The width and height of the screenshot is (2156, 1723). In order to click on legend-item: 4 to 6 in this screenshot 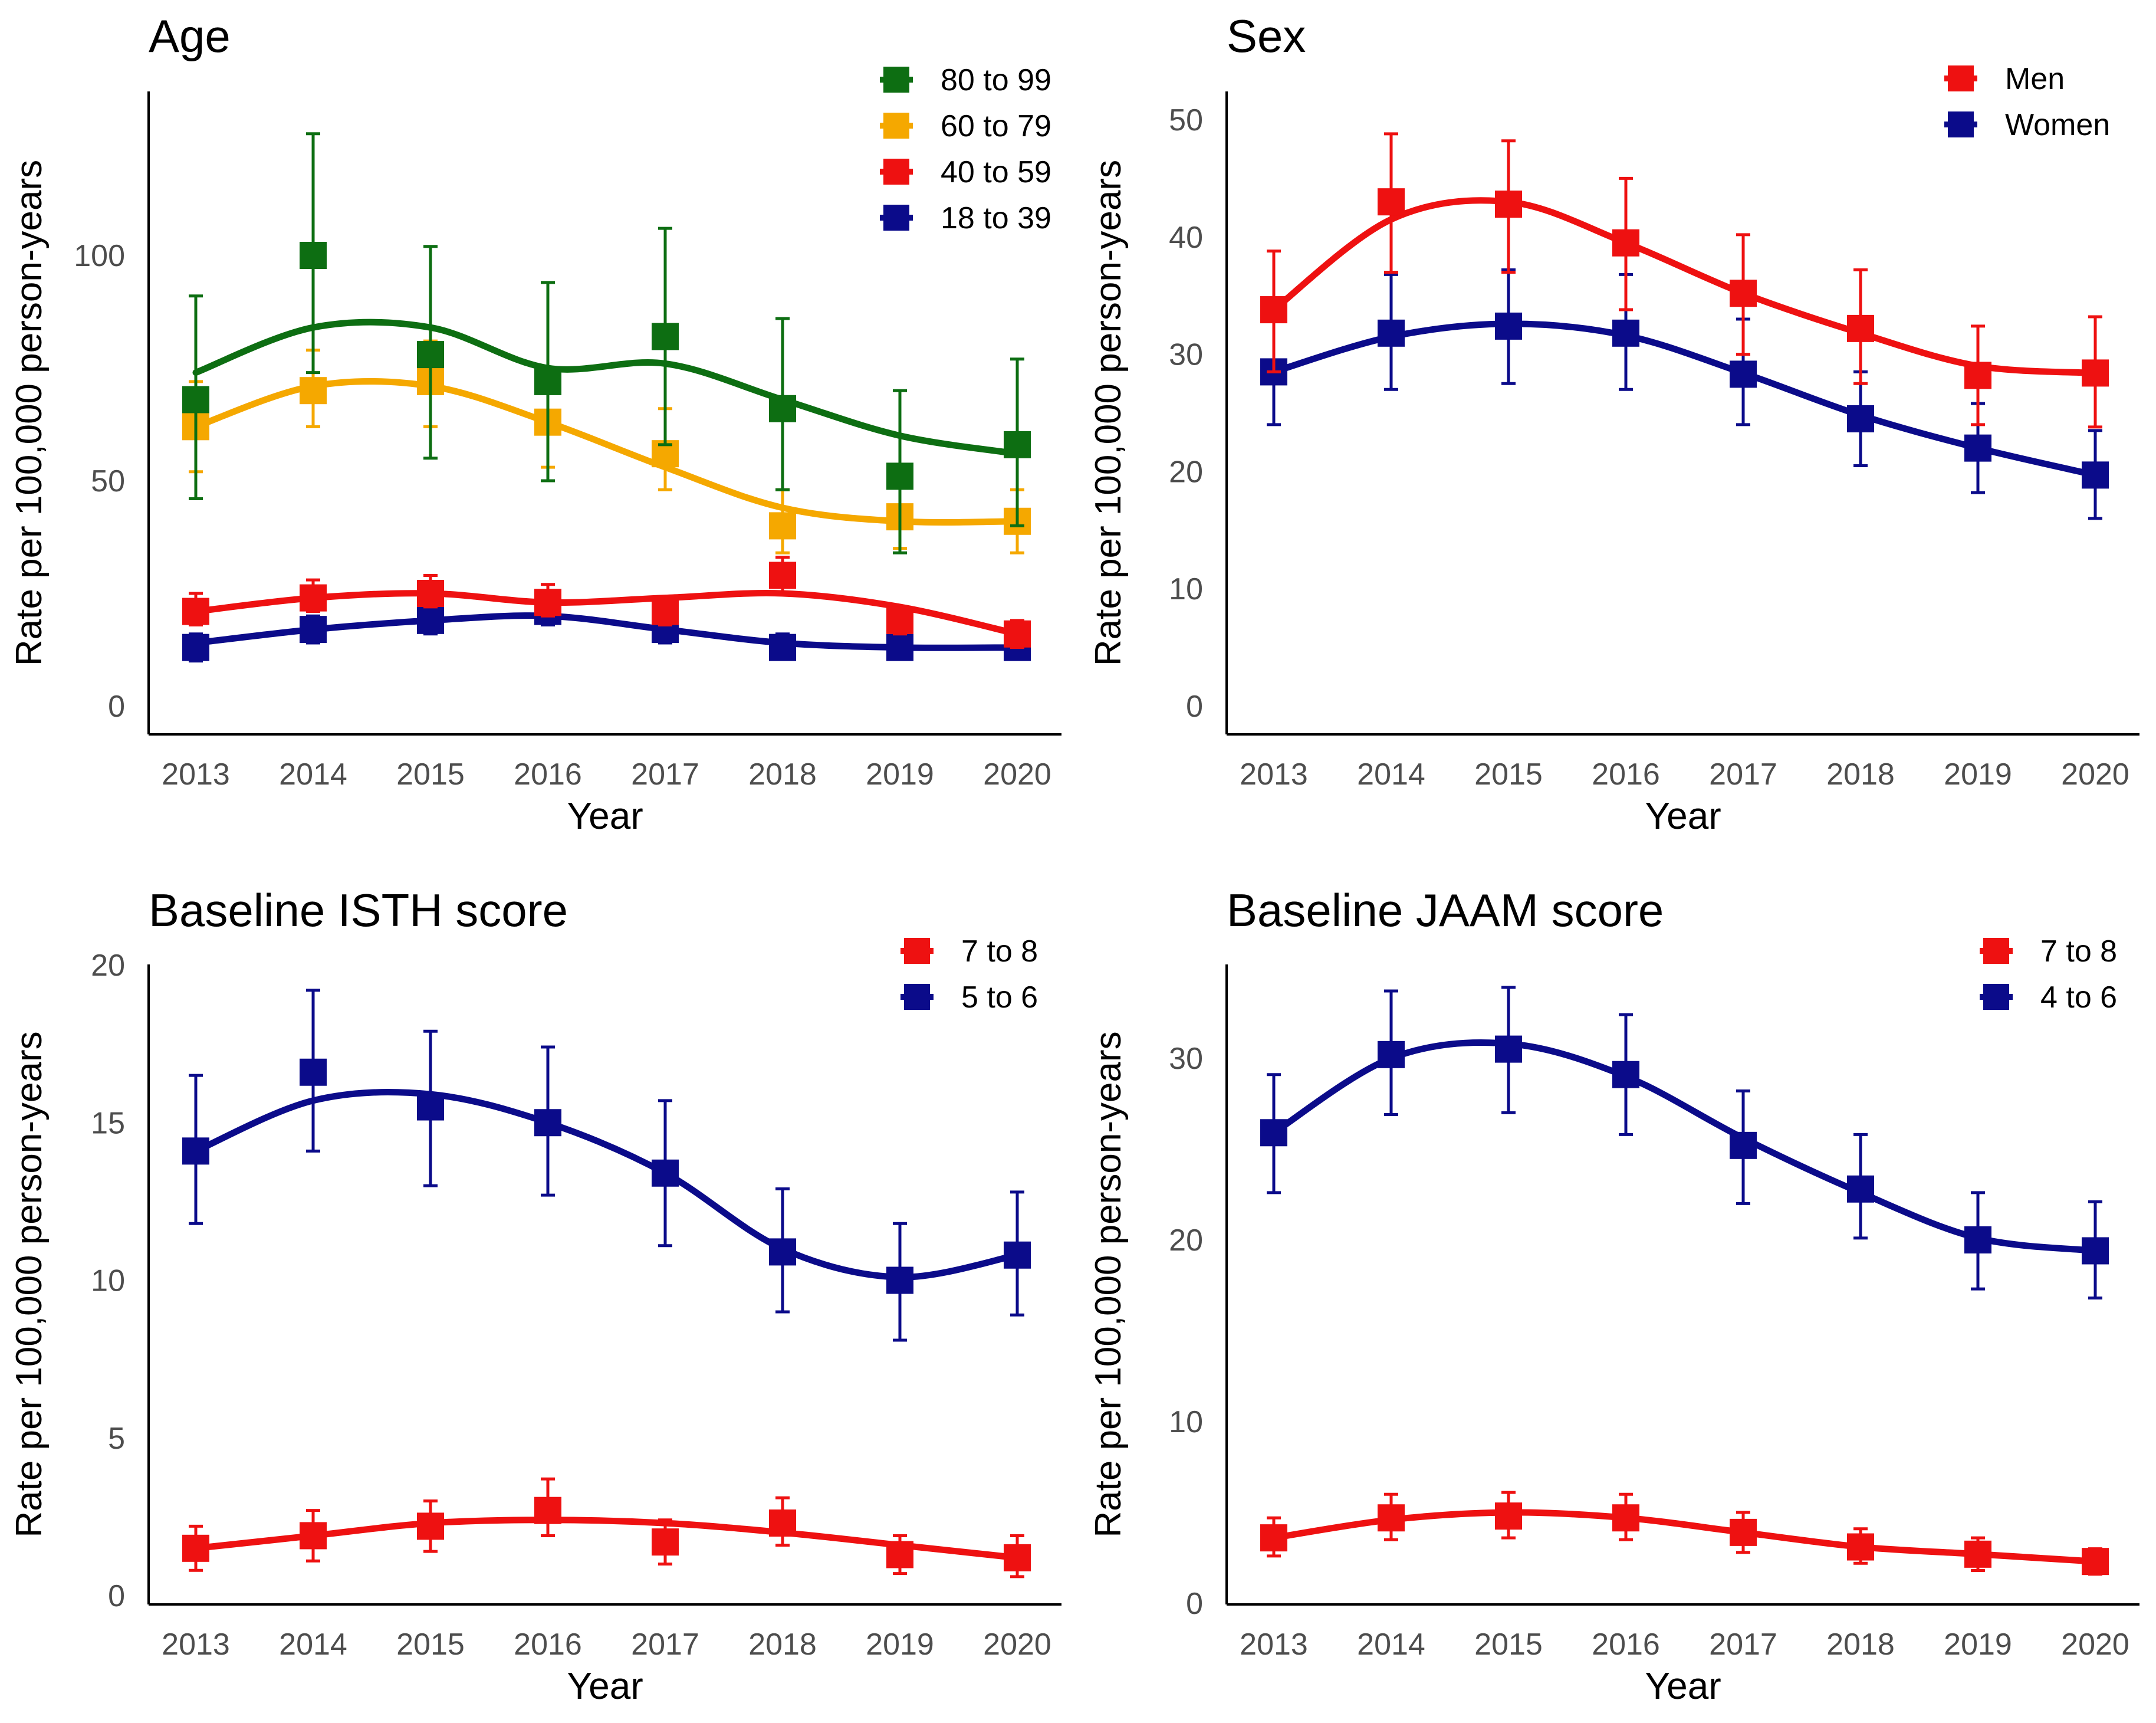, I will do `click(2048, 997)`.